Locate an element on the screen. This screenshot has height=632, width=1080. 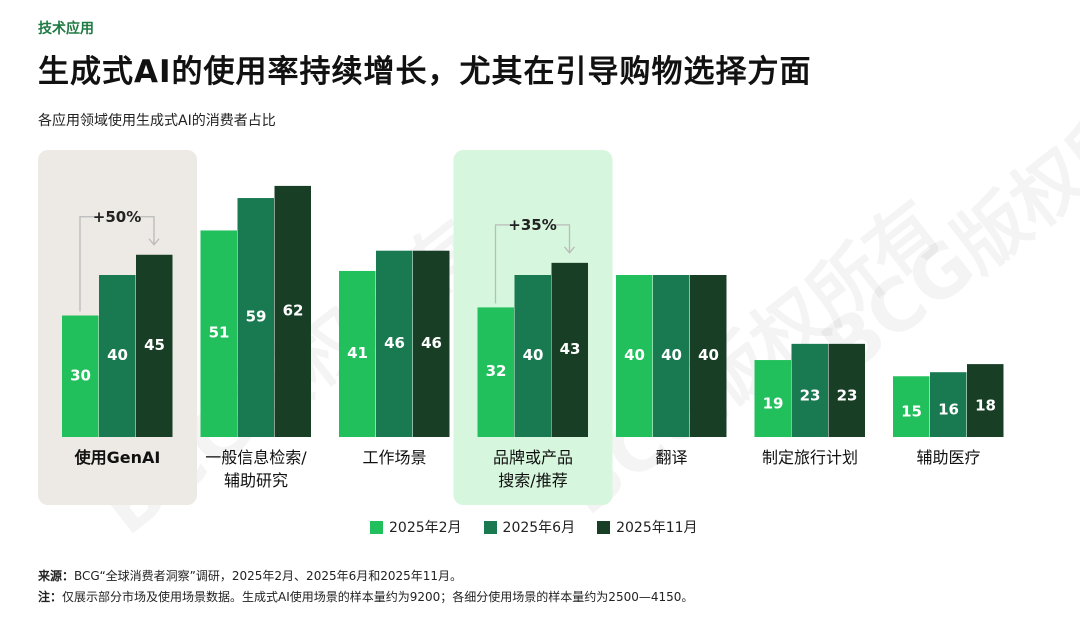
note-label: 注： is located at coordinates (50, 597).